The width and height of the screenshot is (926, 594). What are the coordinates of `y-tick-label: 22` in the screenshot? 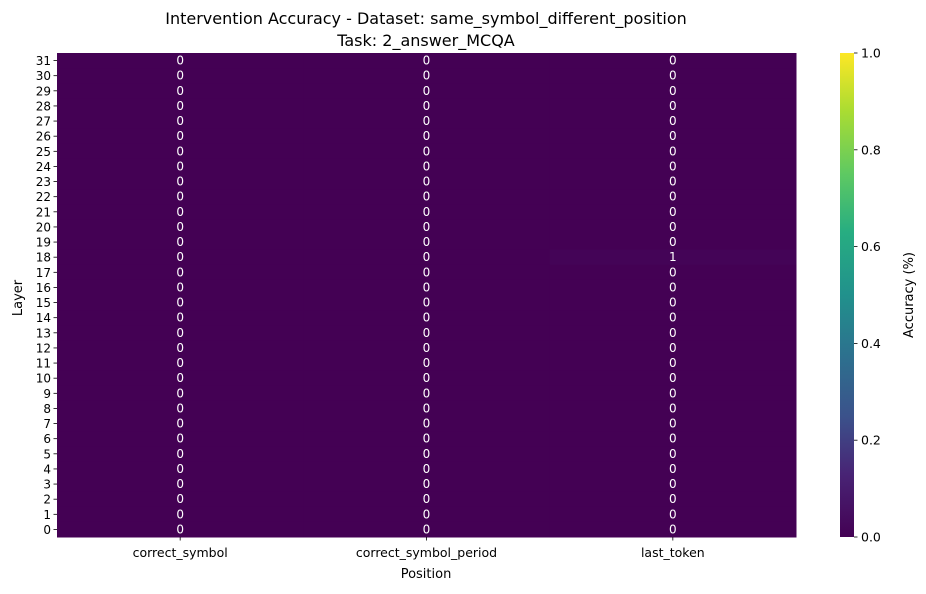 It's located at (43, 197).